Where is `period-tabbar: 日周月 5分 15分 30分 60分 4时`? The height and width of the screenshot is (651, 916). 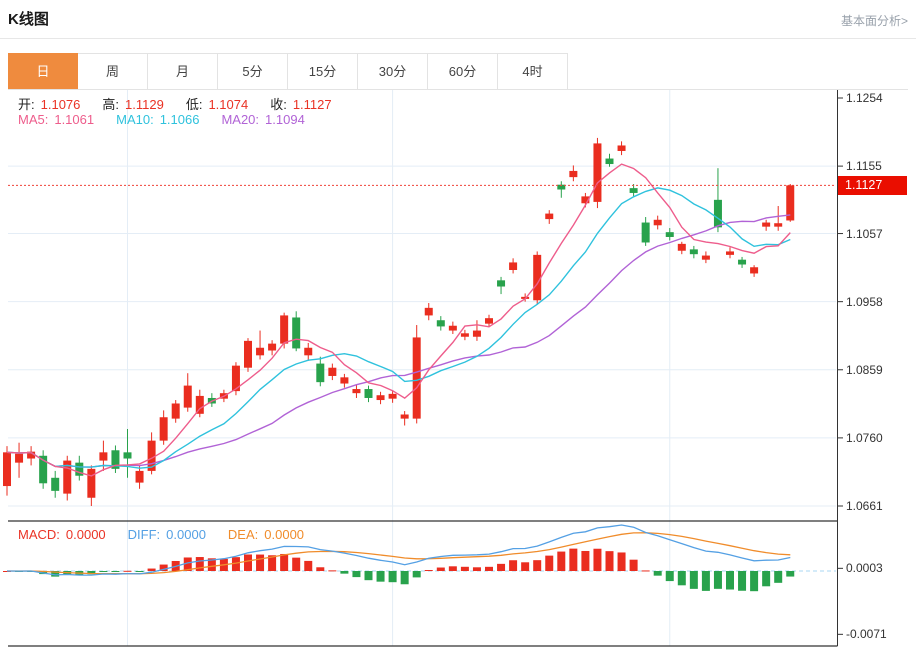 period-tabbar: 日周月 5分 15分 30分 60分 4时 is located at coordinates (458, 71).